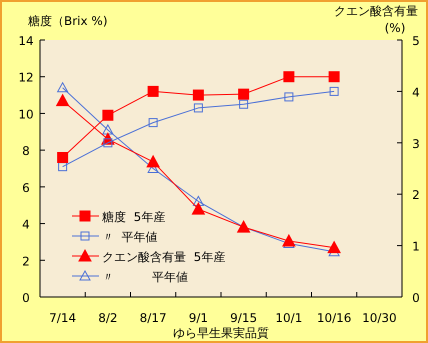 Image resolution: width=428 pixels, height=343 pixels. Describe the element at coordinates (416, 41) in the screenshot. I see `y2-tick-label: 5` at that location.